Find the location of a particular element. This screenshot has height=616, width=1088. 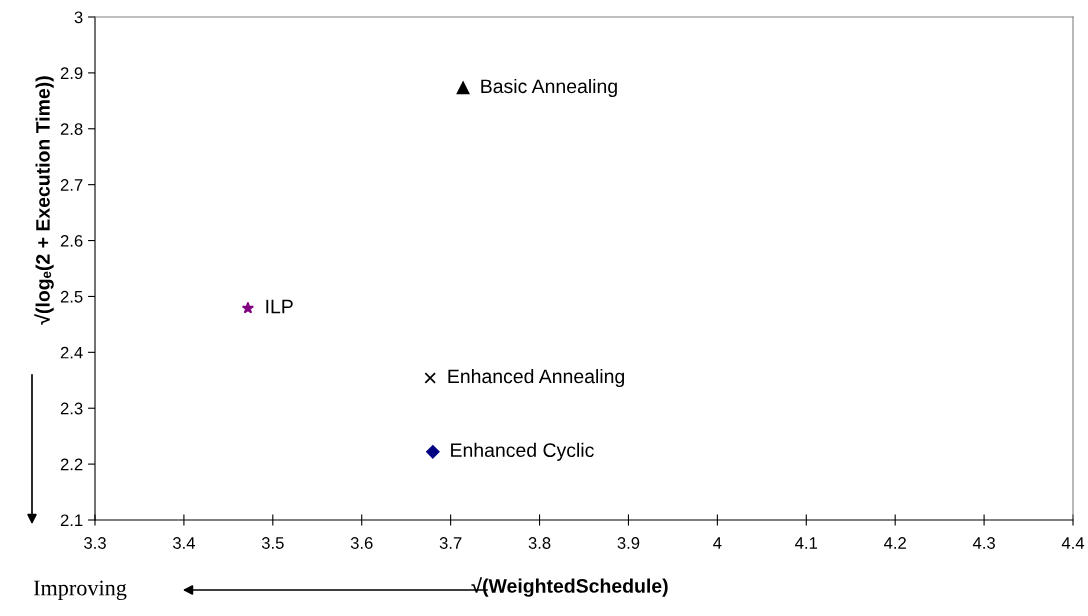

x-tick-label: 3.6 is located at coordinates (361, 543).